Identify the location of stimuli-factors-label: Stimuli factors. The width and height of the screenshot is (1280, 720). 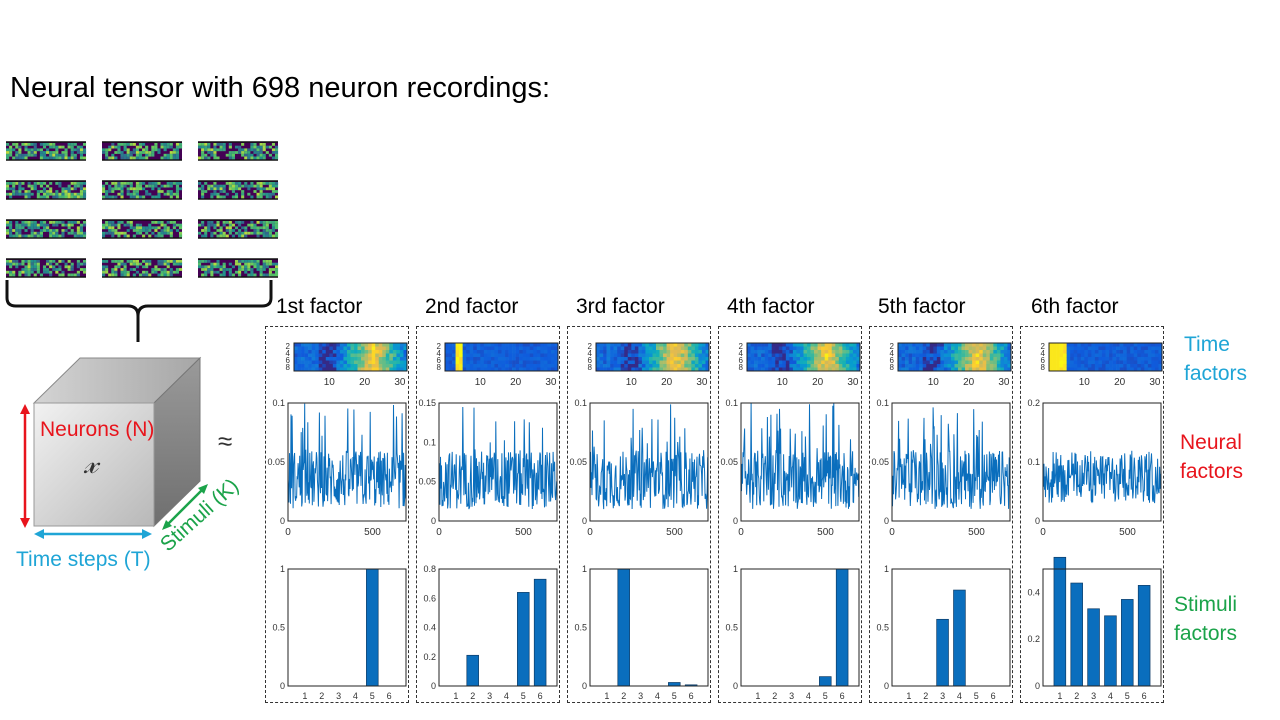
(1205, 619).